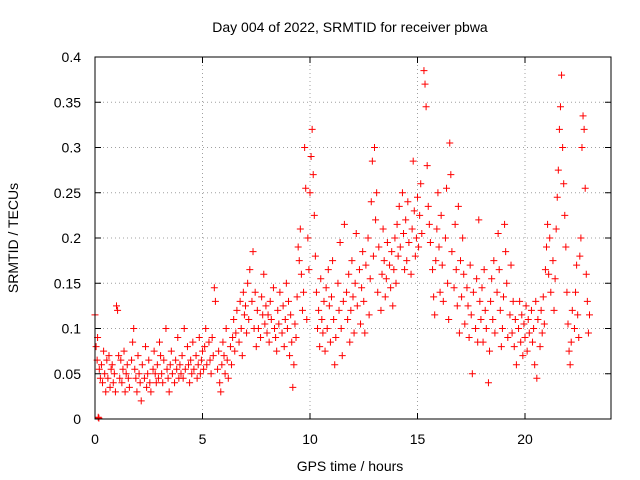 The width and height of the screenshot is (640, 480). I want to click on y-tick-label: 0.05, so click(67, 374).